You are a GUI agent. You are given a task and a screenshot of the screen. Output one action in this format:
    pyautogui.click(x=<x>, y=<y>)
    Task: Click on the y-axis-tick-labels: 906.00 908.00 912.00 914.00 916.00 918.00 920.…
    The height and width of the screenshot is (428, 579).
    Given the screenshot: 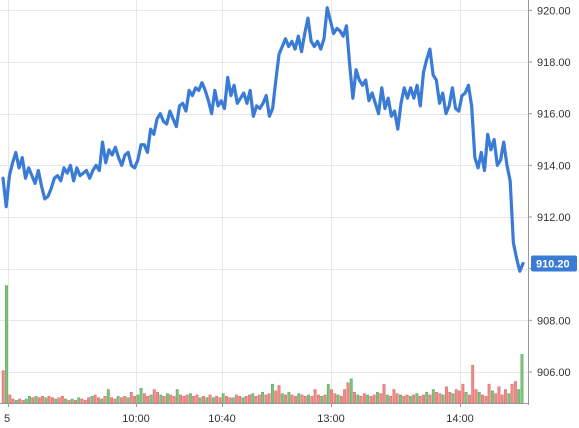 What is the action you would take?
    pyautogui.click(x=549, y=192)
    